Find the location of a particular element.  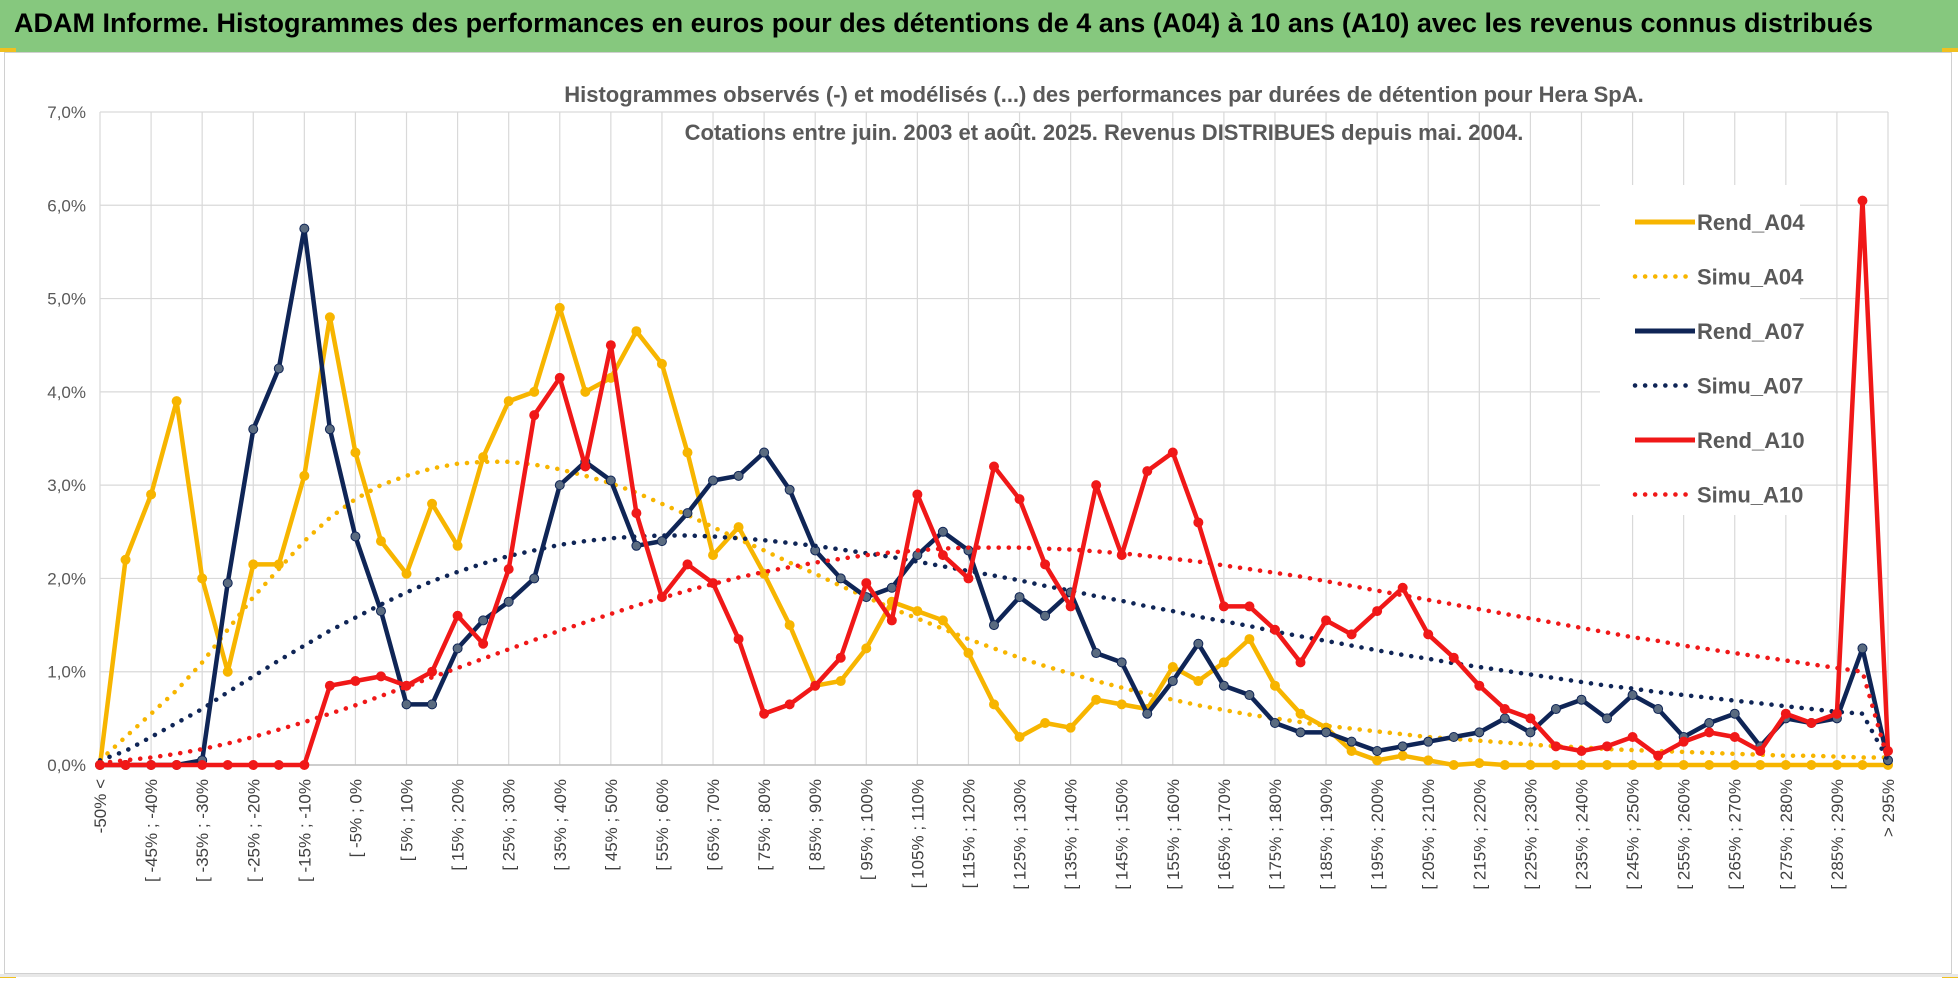

legend-label-simu-a10: Simu_A10 is located at coordinates (1750, 495).